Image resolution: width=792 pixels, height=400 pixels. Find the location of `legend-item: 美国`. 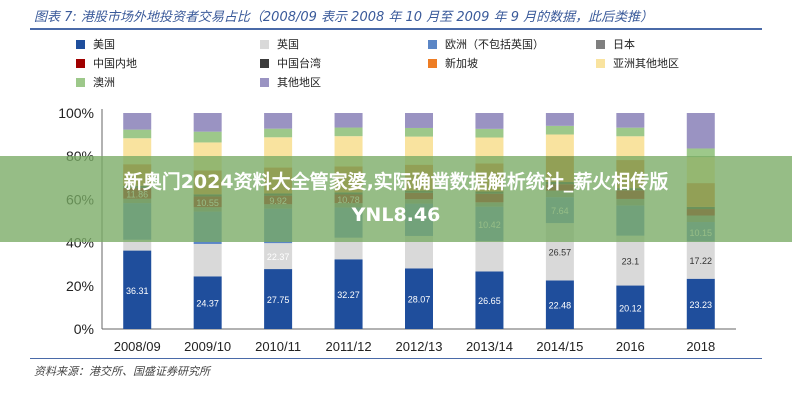

legend-item: 美国 is located at coordinates (95, 44).